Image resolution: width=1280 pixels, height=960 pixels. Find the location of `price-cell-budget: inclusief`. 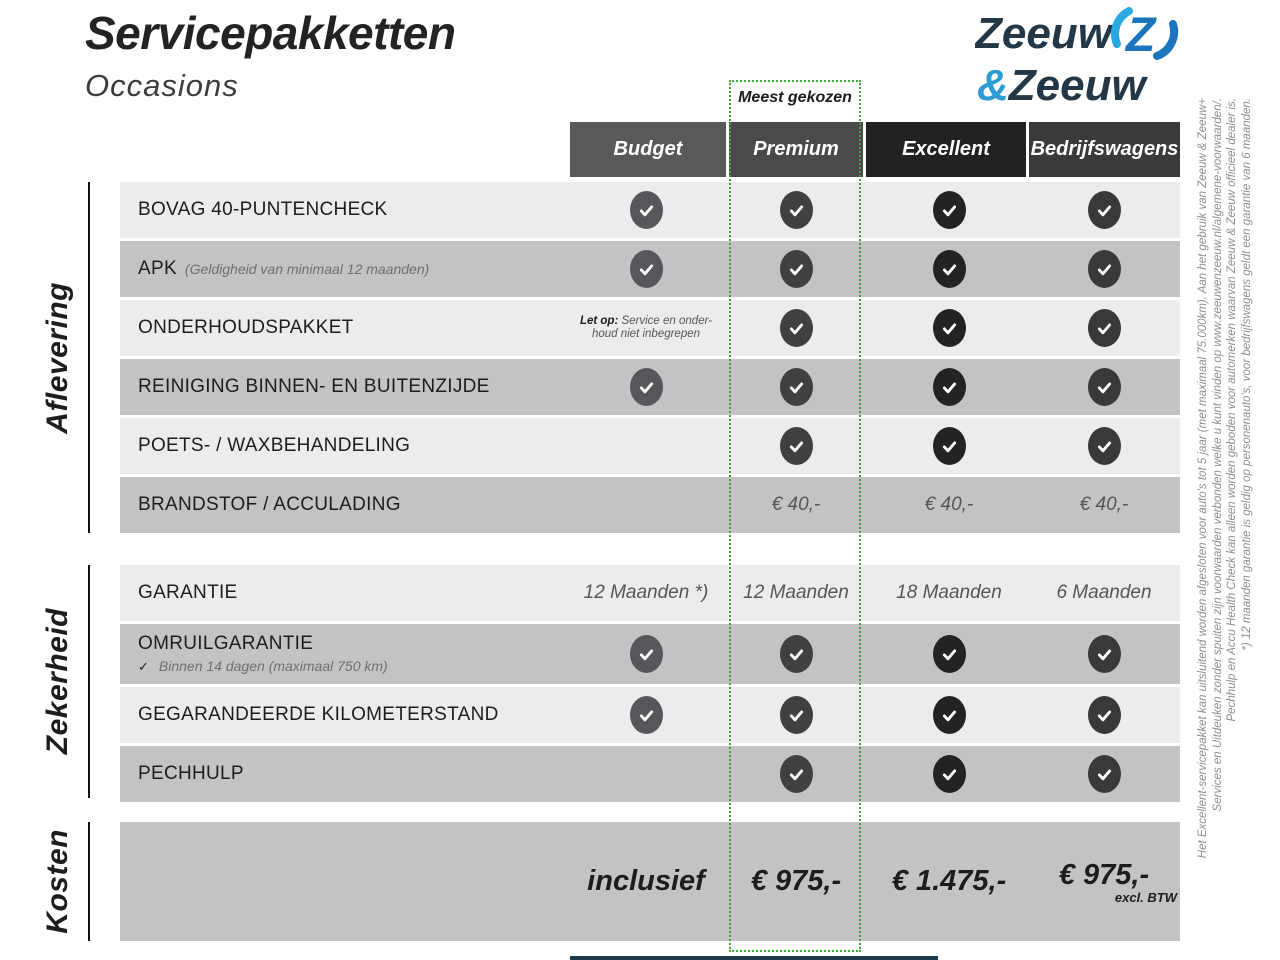

price-cell-budget: inclusief is located at coordinates (646, 881).